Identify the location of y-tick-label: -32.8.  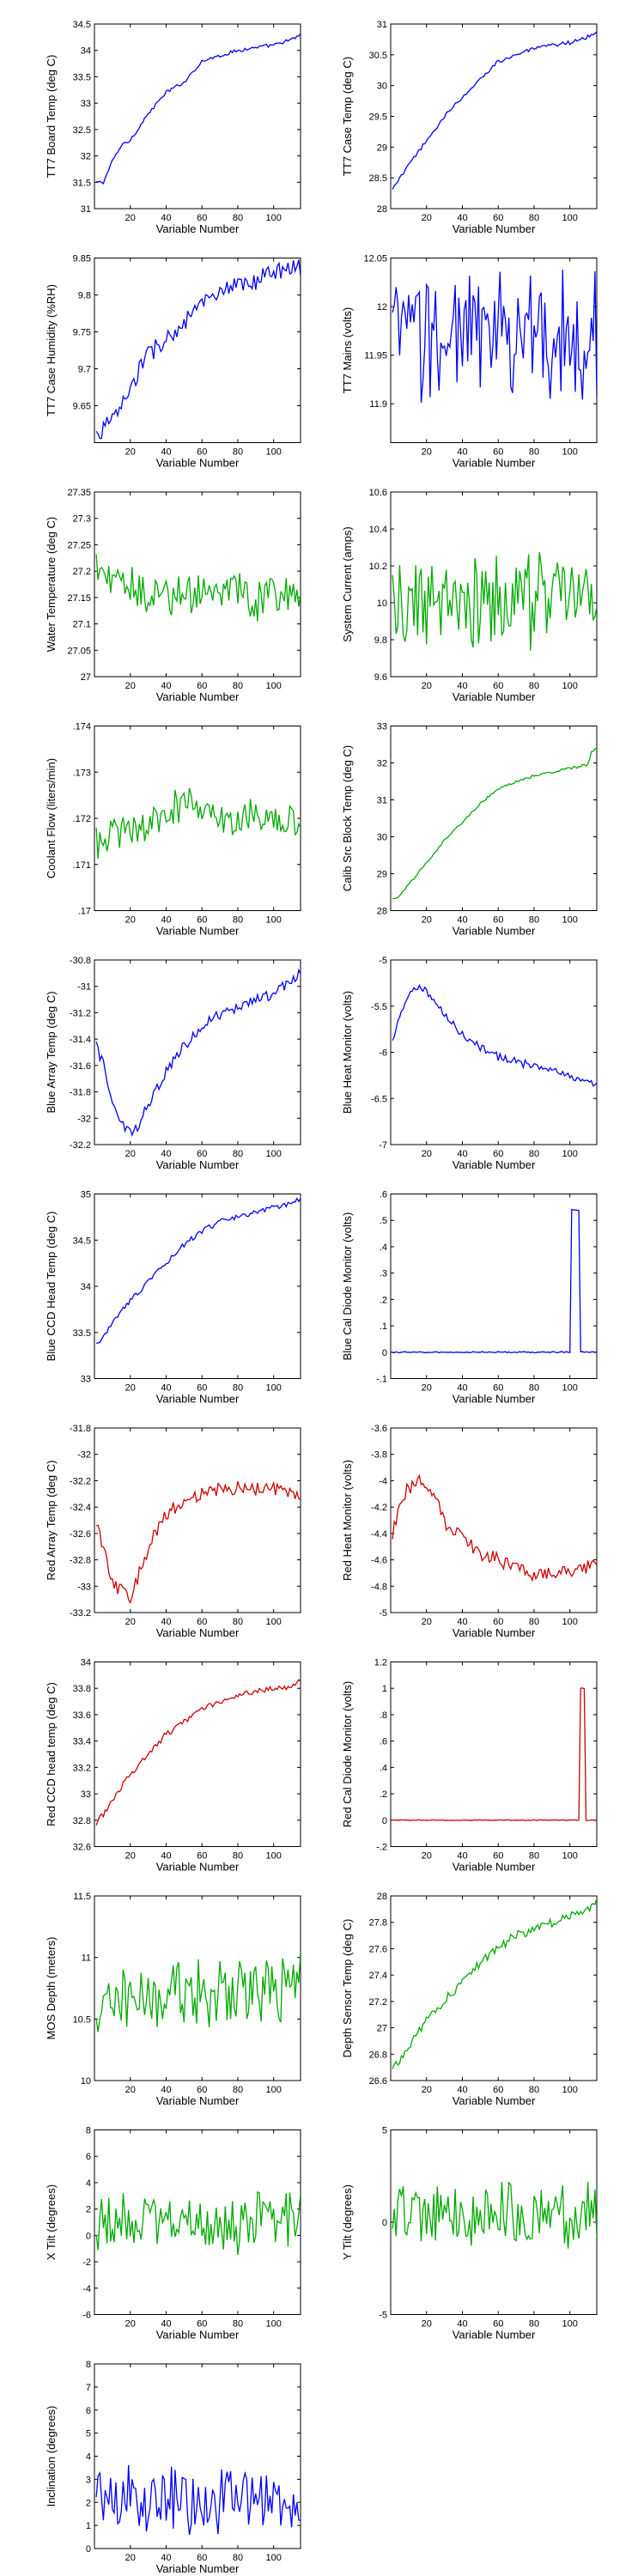
(80, 1561).